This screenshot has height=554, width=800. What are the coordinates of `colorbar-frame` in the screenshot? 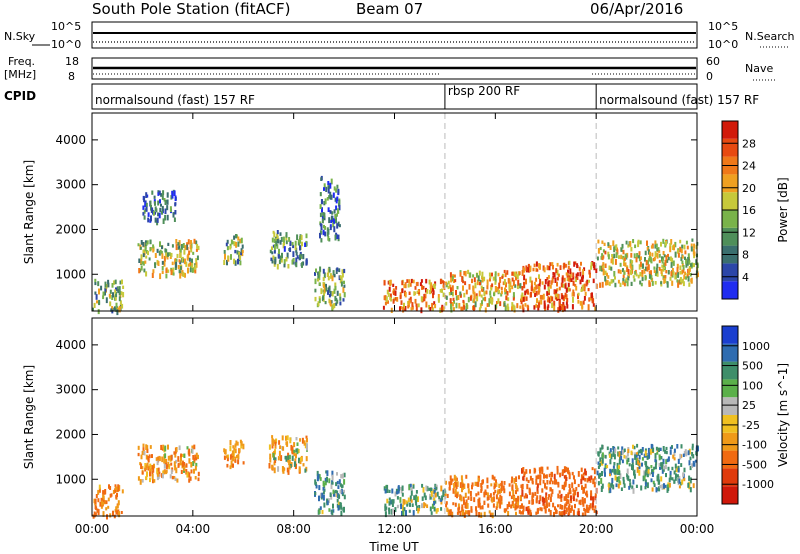 It's located at (730, 415).